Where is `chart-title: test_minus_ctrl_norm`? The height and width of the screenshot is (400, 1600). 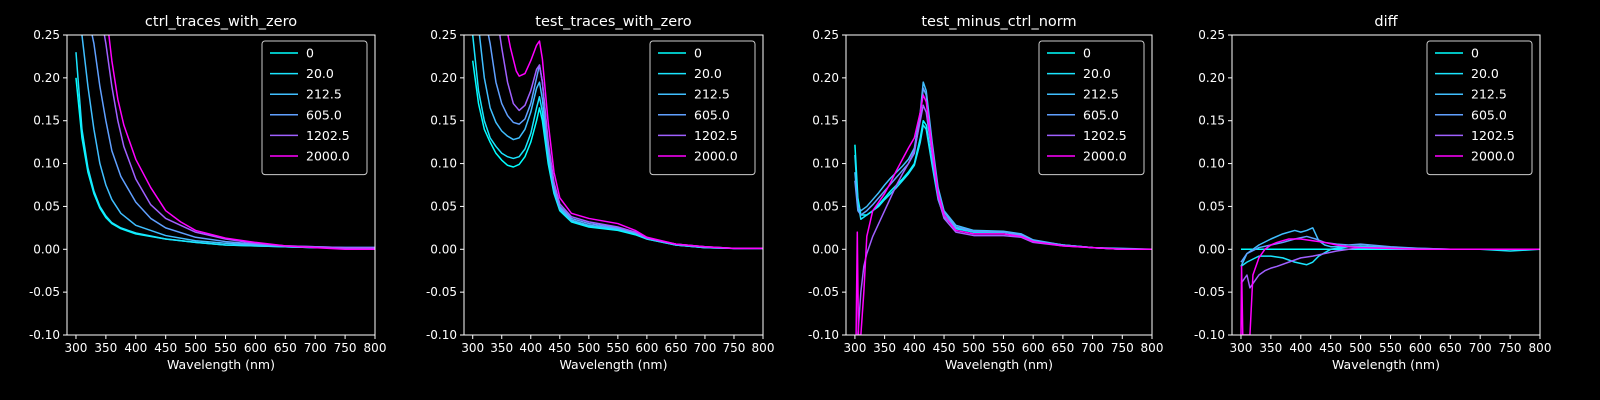 chart-title: test_minus_ctrl_norm is located at coordinates (998, 22).